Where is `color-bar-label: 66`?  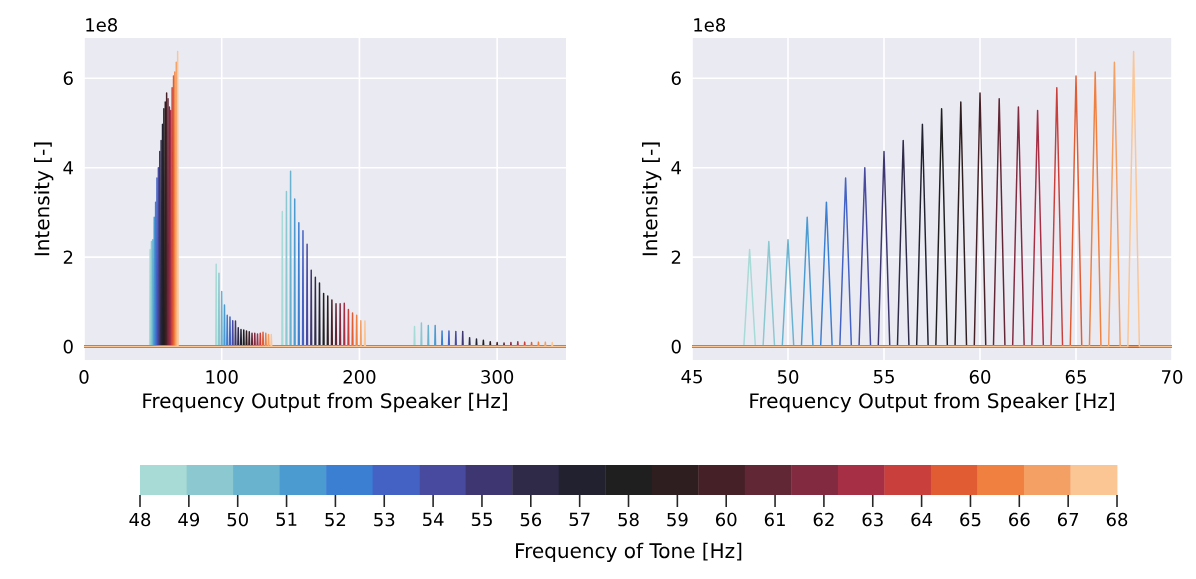 color-bar-label: 66 is located at coordinates (1019, 519).